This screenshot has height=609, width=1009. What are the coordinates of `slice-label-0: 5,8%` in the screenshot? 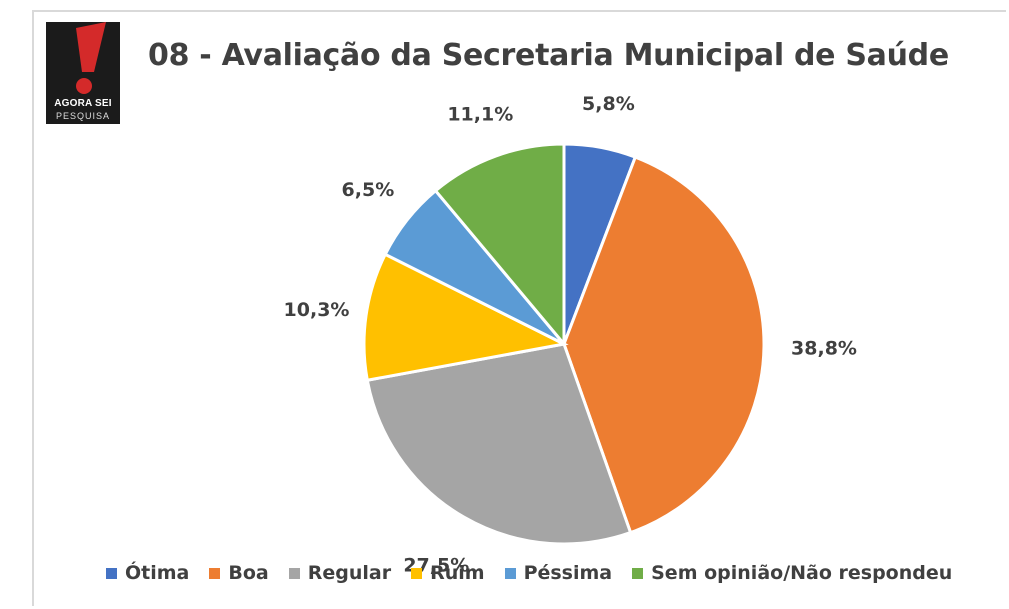 It's located at (608, 104).